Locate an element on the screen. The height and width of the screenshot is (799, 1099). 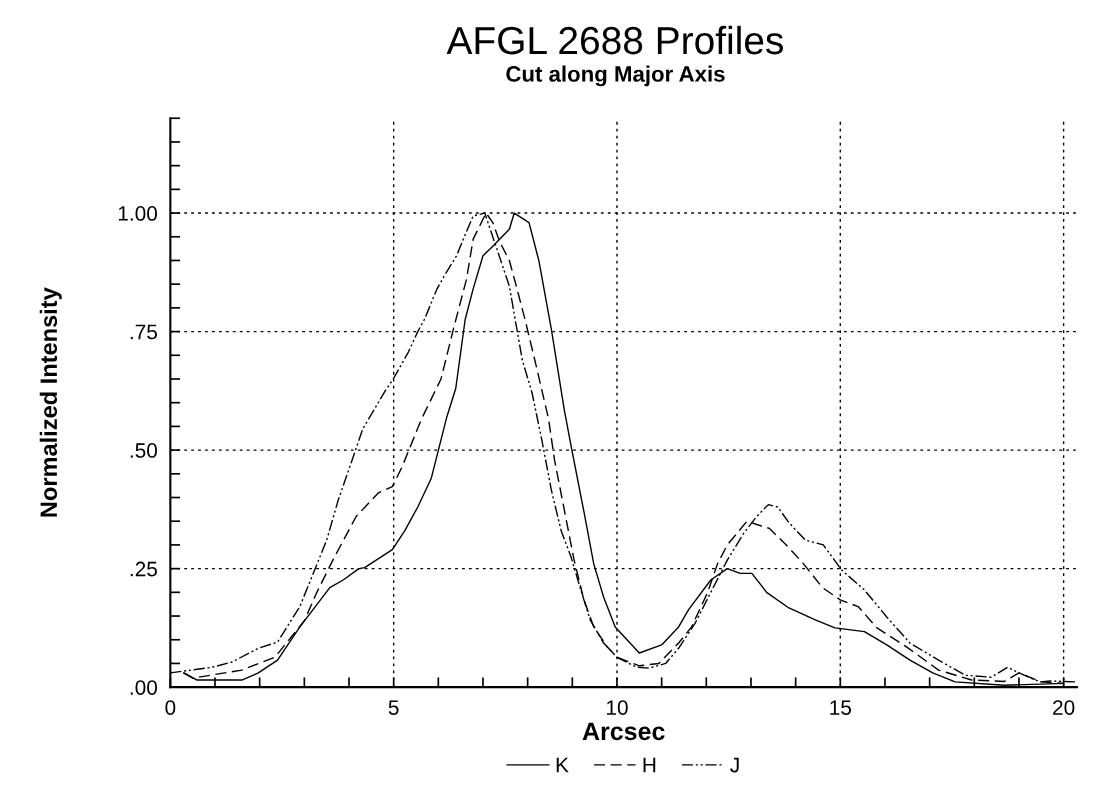
chart-subtitle: Cut along Major Axis is located at coordinates (615, 76).